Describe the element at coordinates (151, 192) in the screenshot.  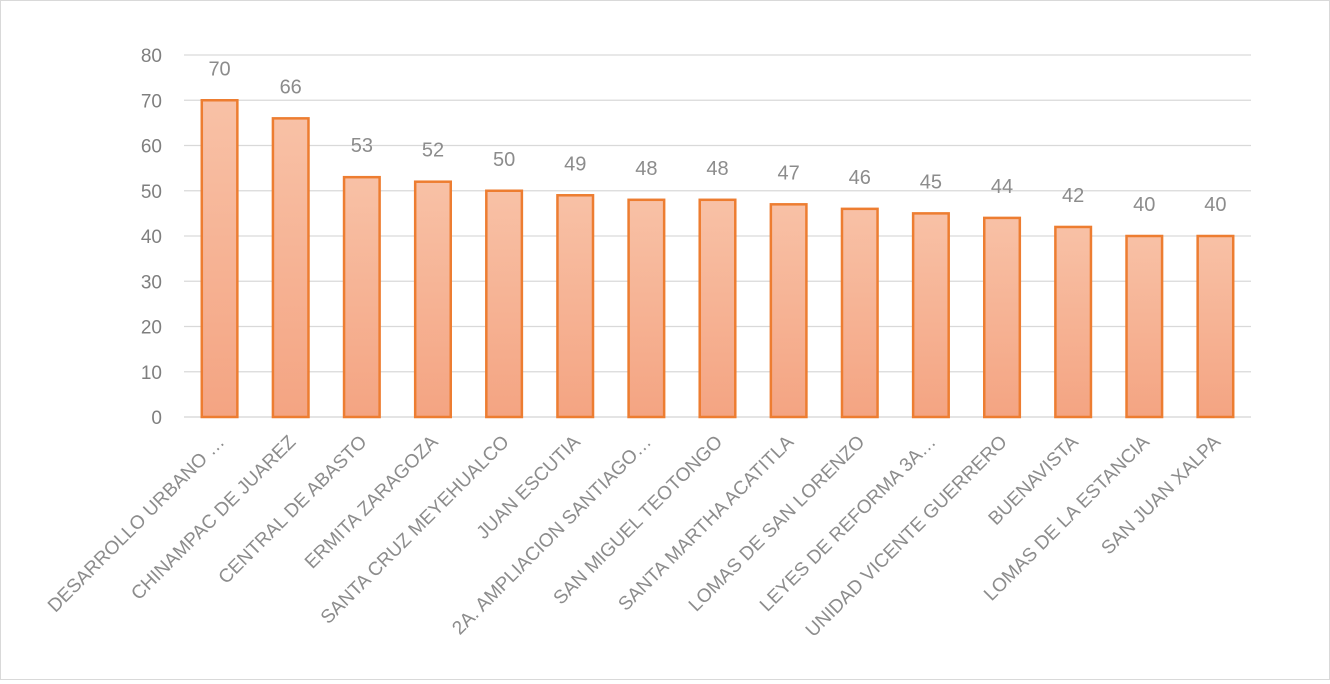
I see `y-tick-label: 50` at that location.